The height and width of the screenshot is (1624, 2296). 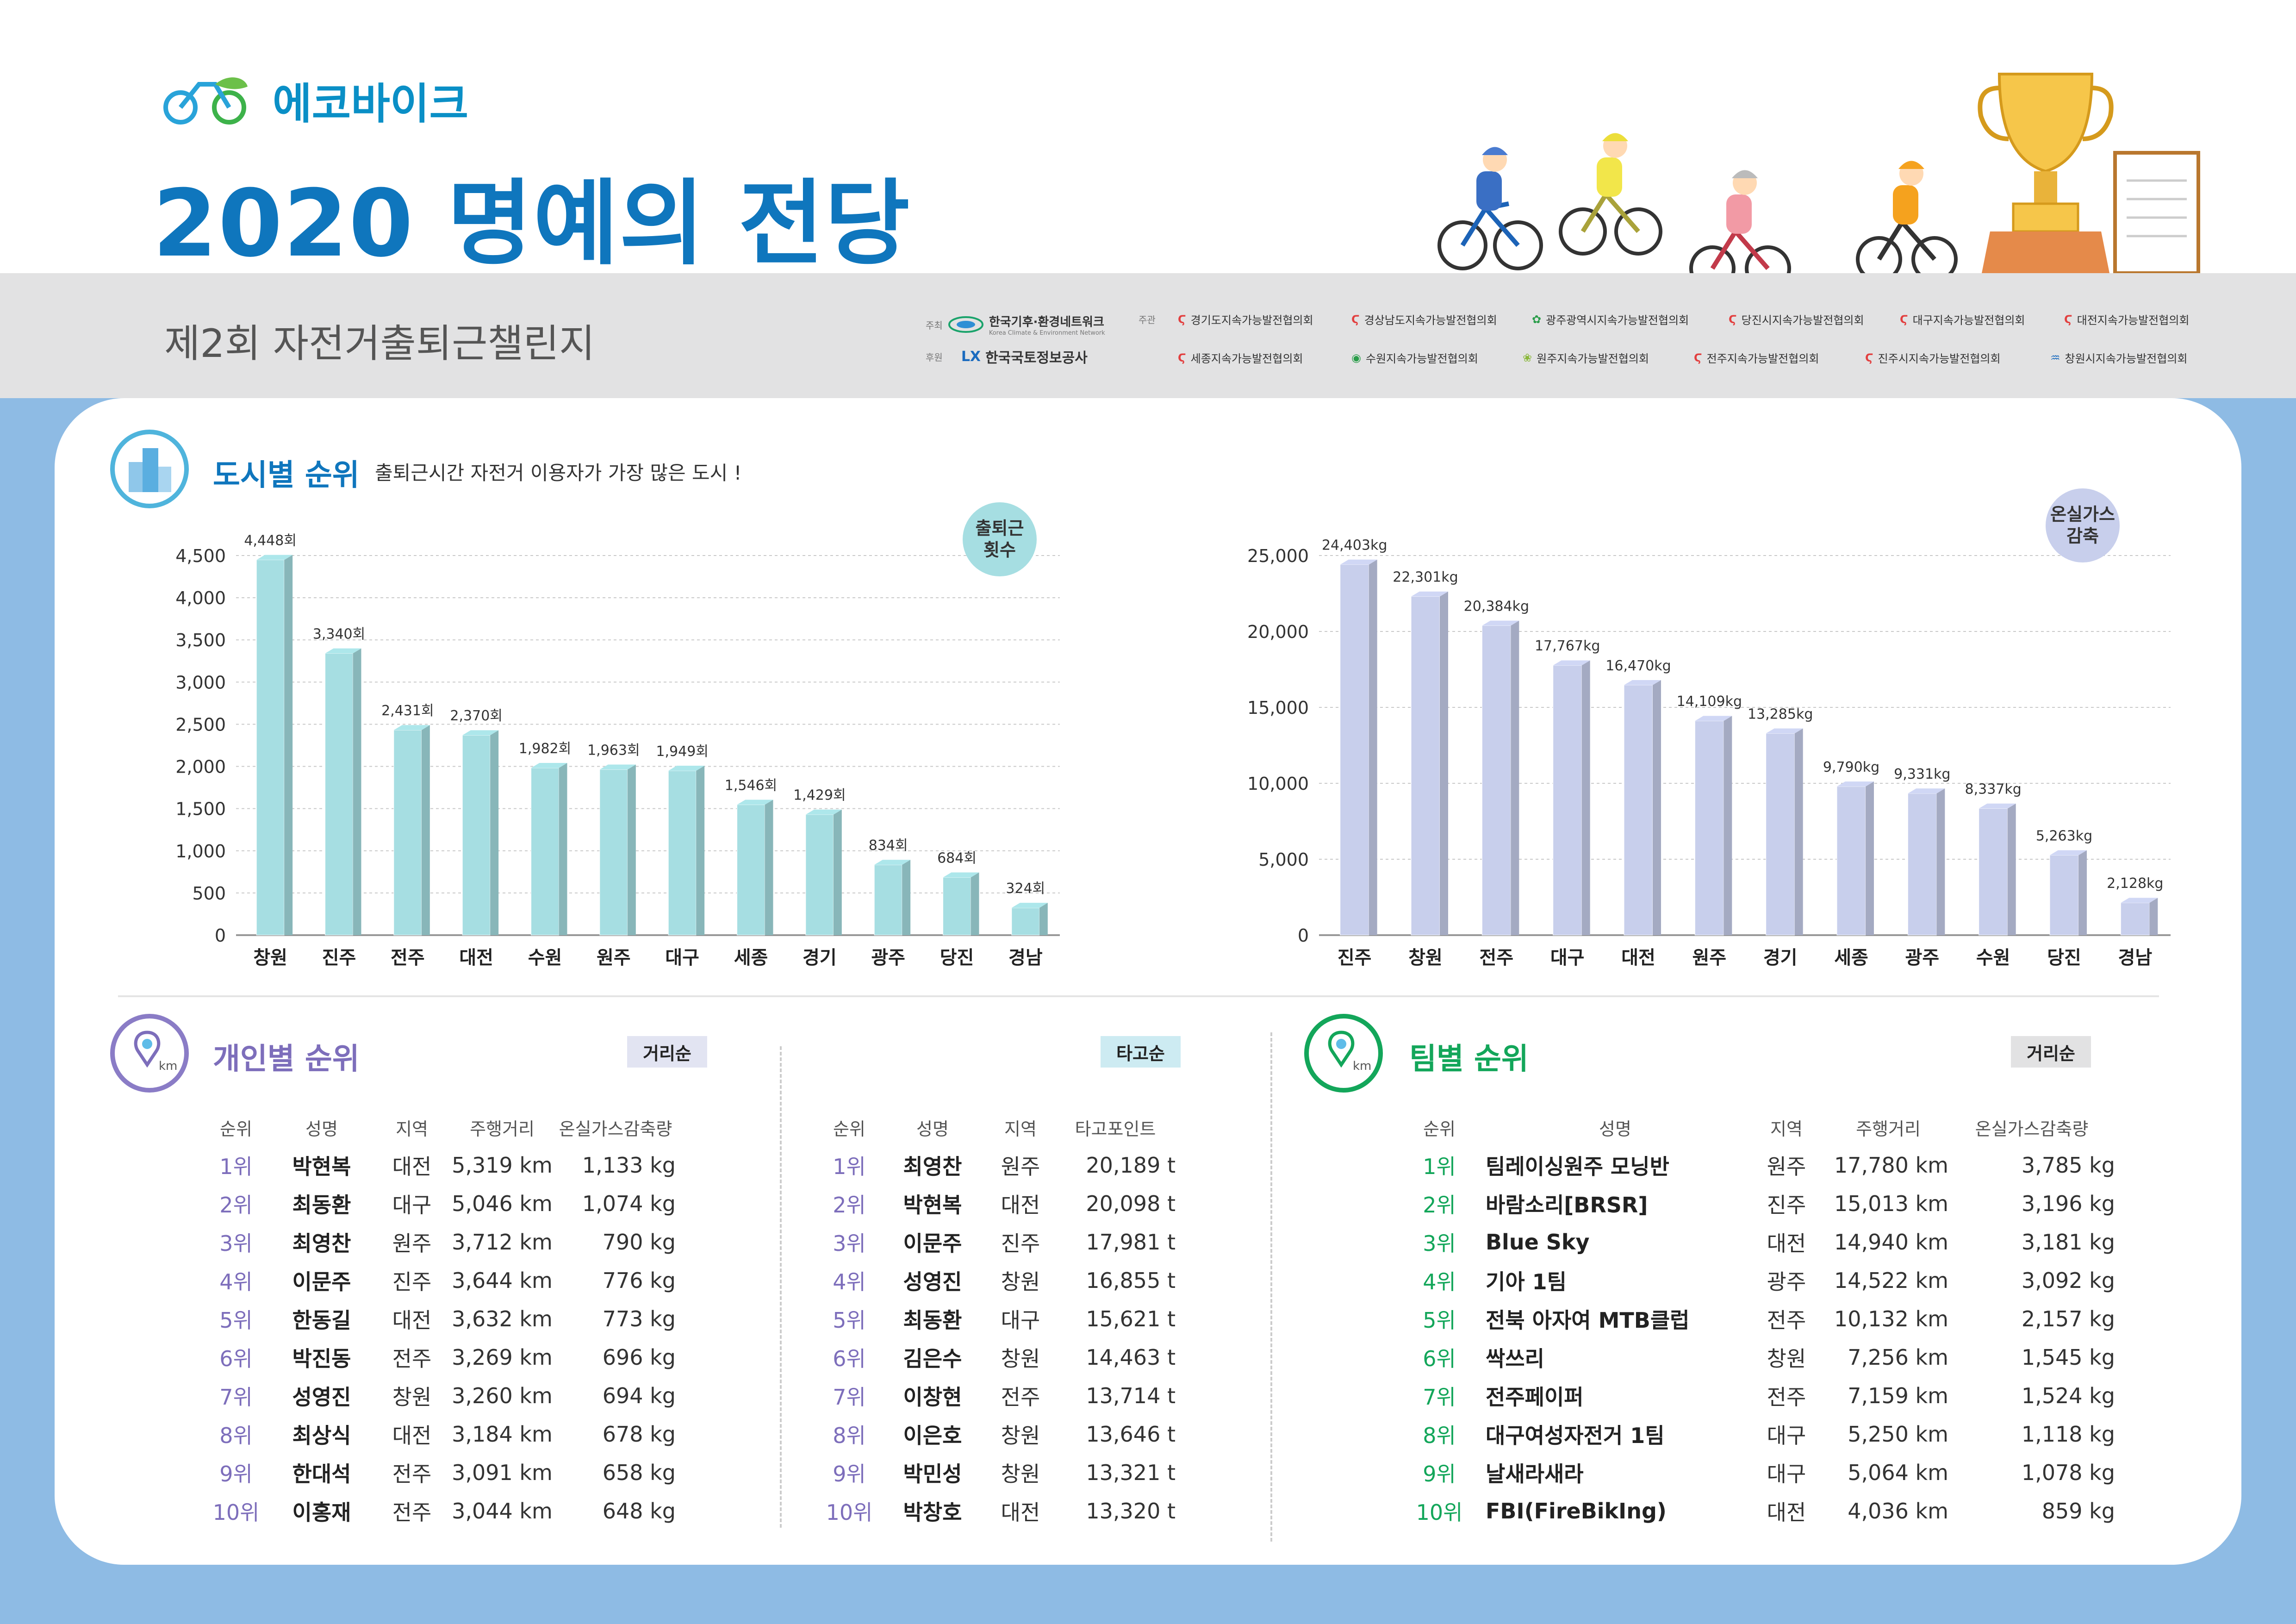 What do you see at coordinates (440, 1395) in the screenshot?
I see `table-row: 7위 성영진 창원 3,260 km 694 kg` at bounding box center [440, 1395].